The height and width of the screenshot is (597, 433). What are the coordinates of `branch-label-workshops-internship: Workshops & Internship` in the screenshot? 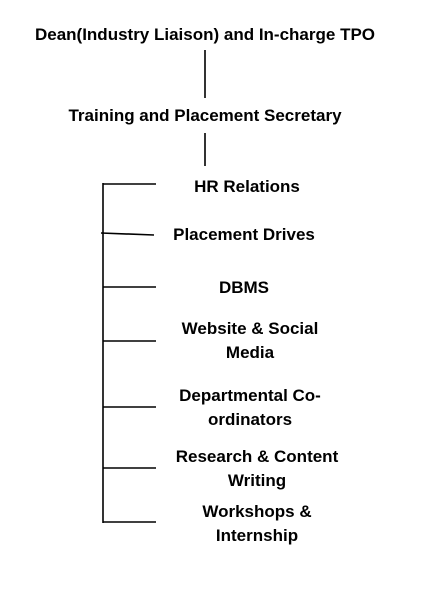 It's located at (257, 523).